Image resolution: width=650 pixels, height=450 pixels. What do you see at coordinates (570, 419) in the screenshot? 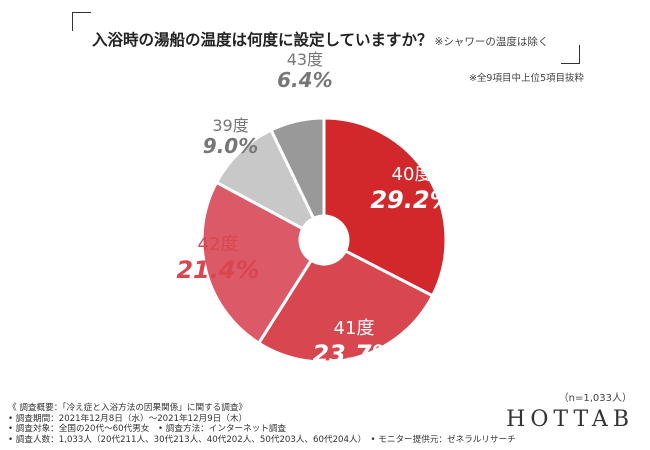
I see `hottab-logo: HOTTAB` at bounding box center [570, 419].